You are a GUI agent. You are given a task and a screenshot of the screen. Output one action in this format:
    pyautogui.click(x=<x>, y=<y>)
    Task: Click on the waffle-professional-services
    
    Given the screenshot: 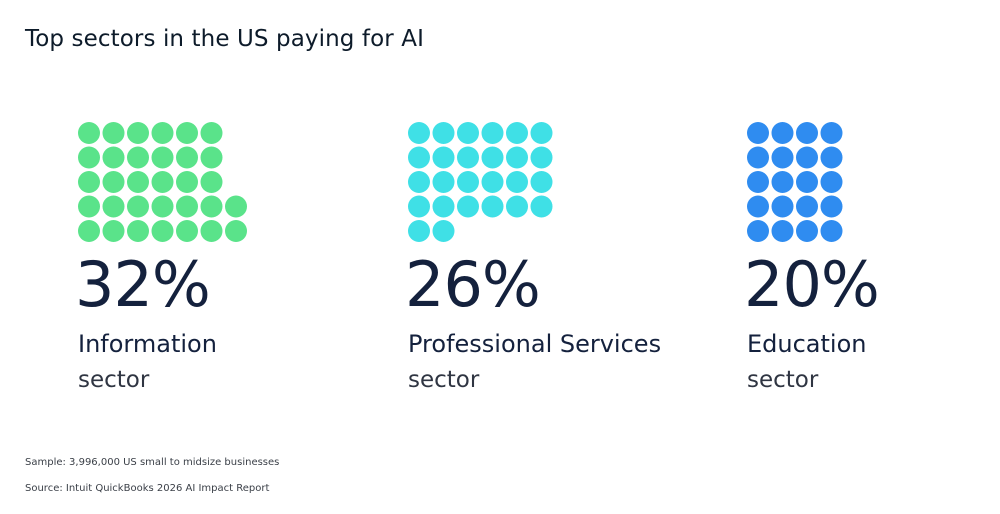 What is the action you would take?
    pyautogui.click(x=480, y=182)
    